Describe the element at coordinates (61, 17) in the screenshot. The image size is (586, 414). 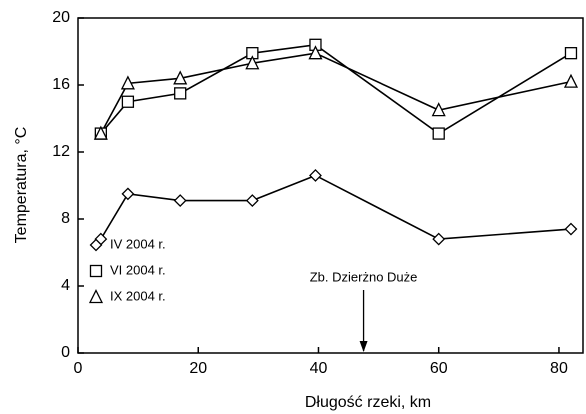
I see `y-tick-label: 20` at that location.